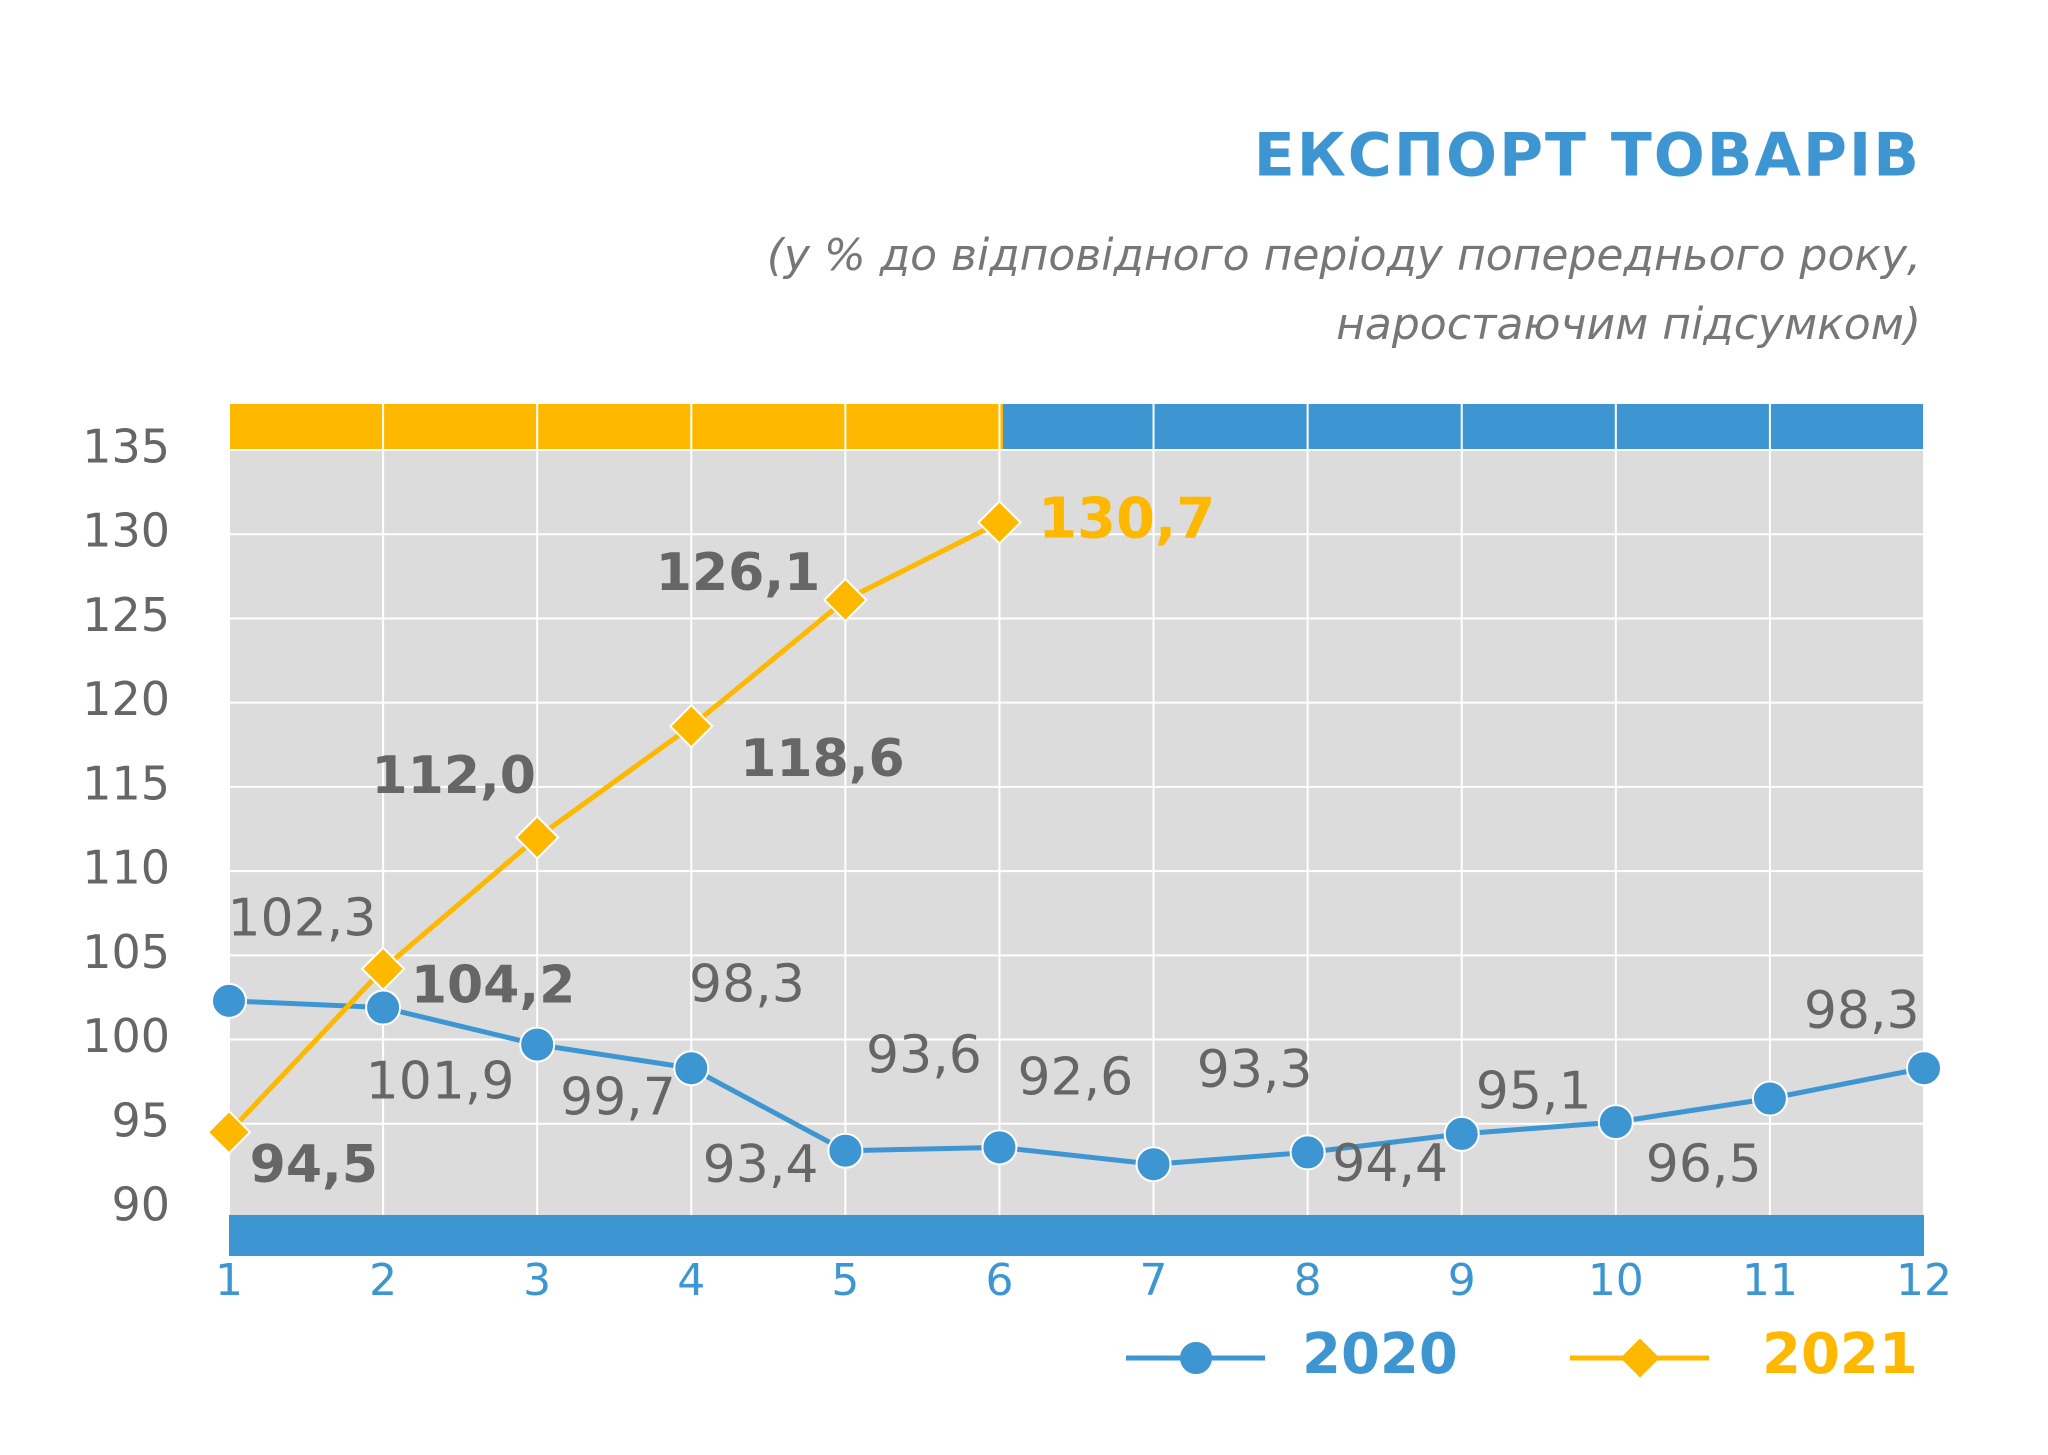 Image resolution: width=2048 pixels, height=1455 pixels. What do you see at coordinates (537, 1280) in the screenshot?
I see `x-tick-label: 3` at bounding box center [537, 1280].